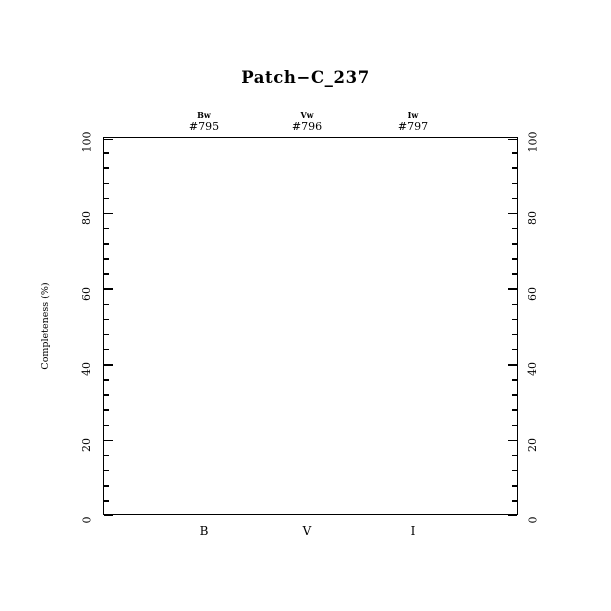 This screenshot has height=611, width=611. Describe the element at coordinates (532, 294) in the screenshot. I see `y-tick-label-60-right: 60` at that location.